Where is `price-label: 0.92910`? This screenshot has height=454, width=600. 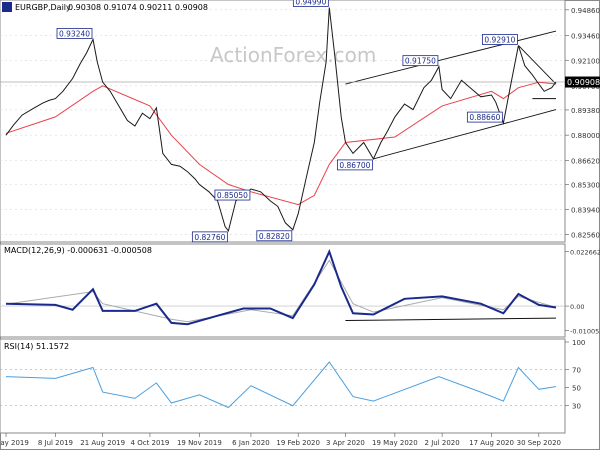
price-label: 0.92910 is located at coordinates (500, 39).